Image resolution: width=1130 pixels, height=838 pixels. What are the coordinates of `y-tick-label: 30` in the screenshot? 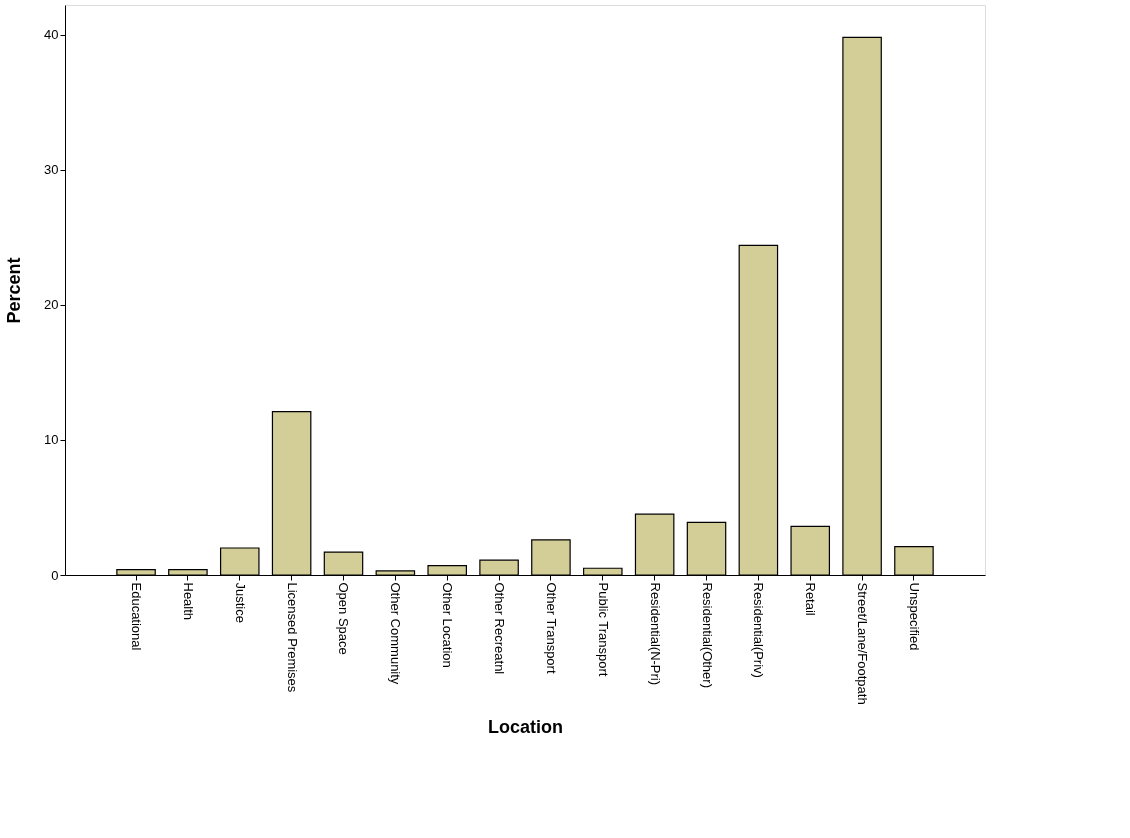 It's located at (51, 170).